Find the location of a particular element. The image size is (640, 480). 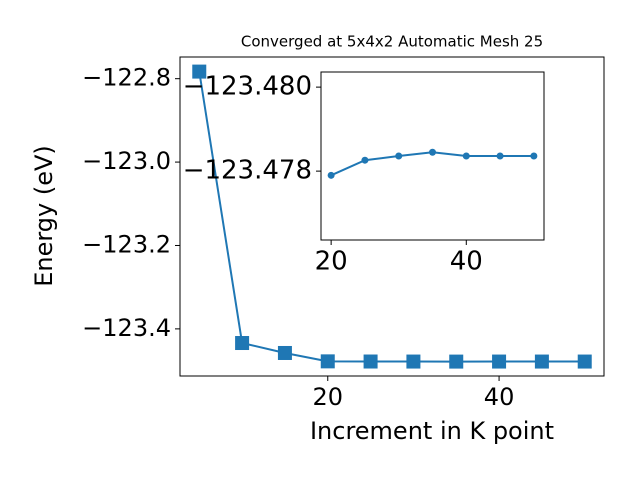

y-tick-label: −123.478 is located at coordinates (247, 171).